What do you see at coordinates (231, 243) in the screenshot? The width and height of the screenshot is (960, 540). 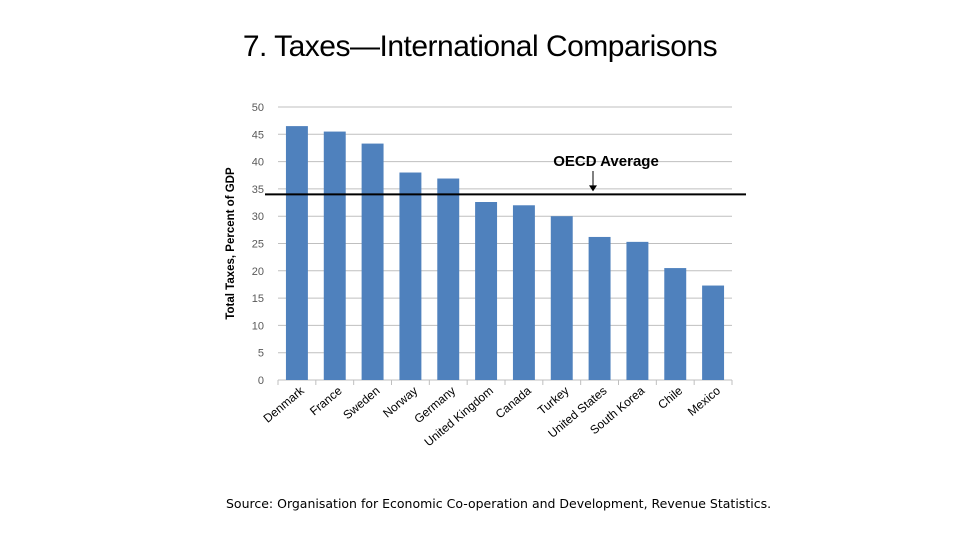 I see `y-axis-title: Total Taxes, Percent of GDP` at bounding box center [231, 243].